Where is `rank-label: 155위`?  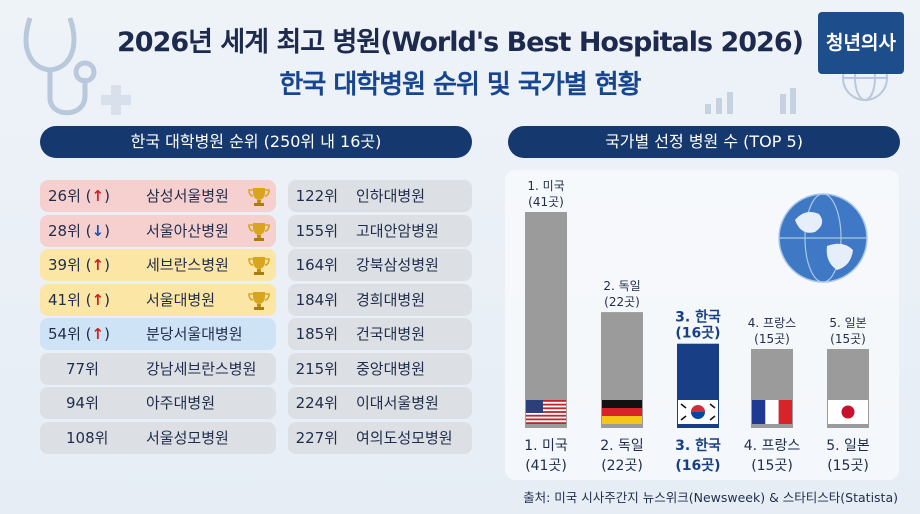 rank-label: 155위 is located at coordinates (316, 230).